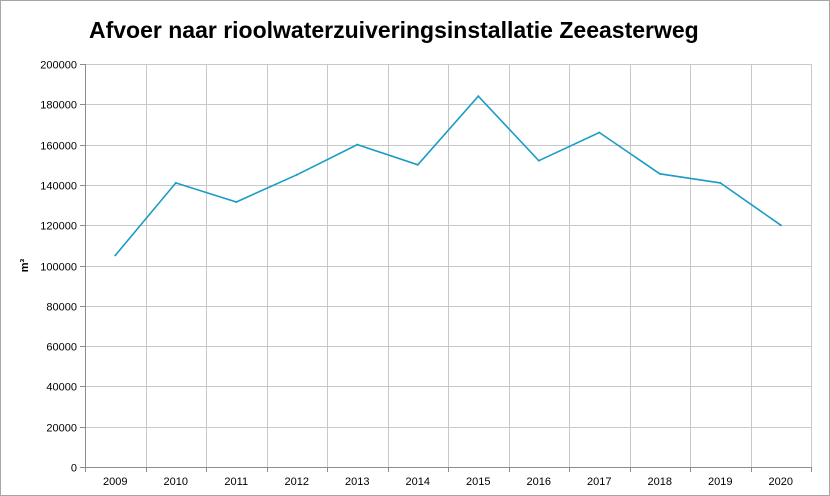 Image resolution: width=830 pixels, height=496 pixels. Describe the element at coordinates (781, 482) in the screenshot. I see `x-tick-label: 2020` at that location.